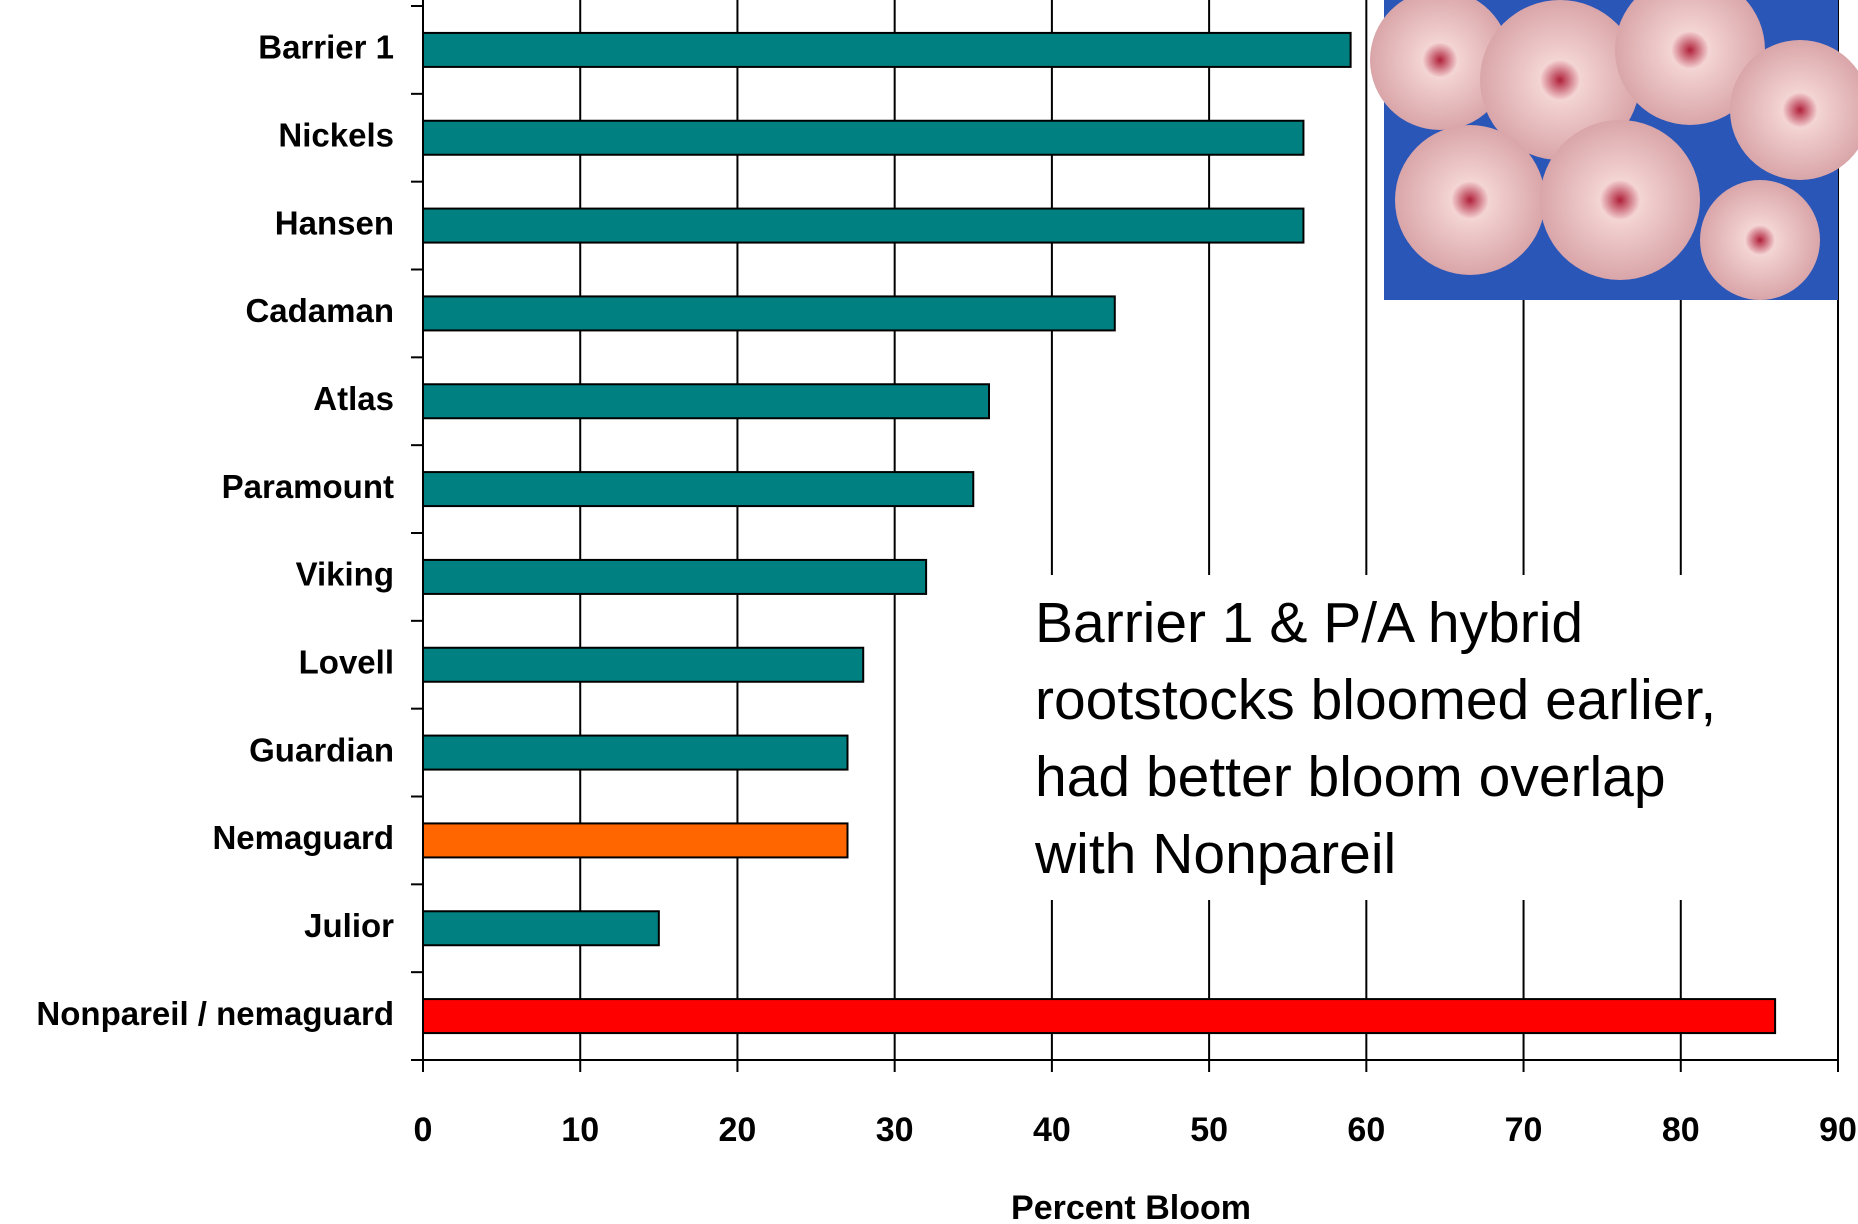 This screenshot has width=1858, height=1224. Describe the element at coordinates (1614, 150) in the screenshot. I see `blossom-photo` at that location.